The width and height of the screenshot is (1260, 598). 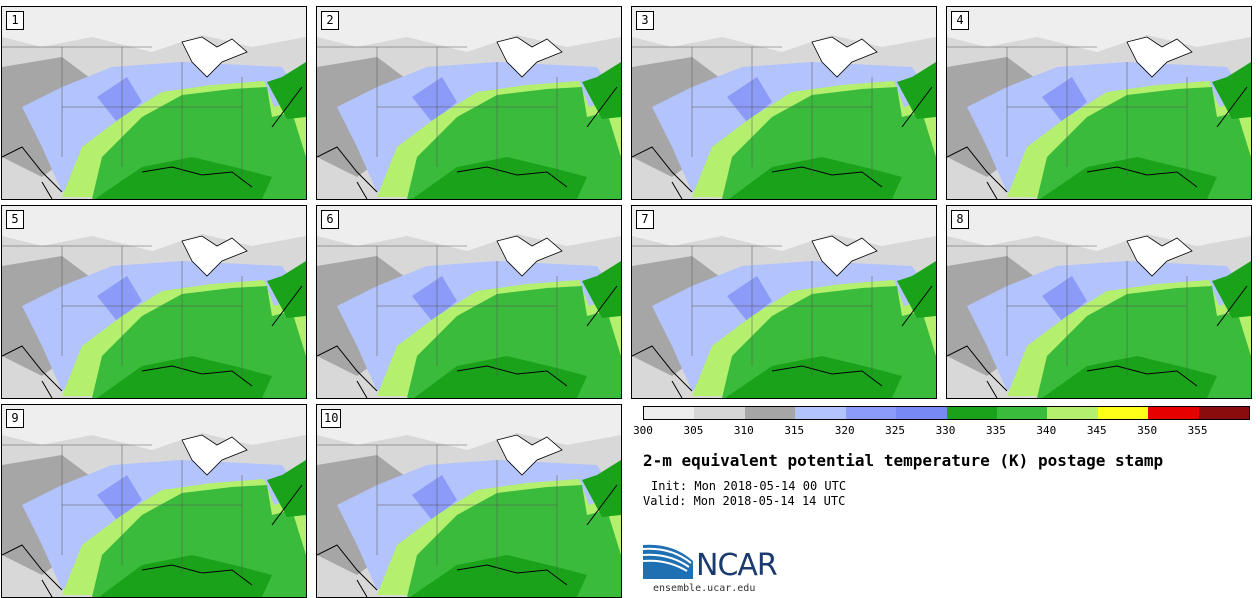 I want to click on colorbar-tick-label: 325, so click(x=895, y=430).